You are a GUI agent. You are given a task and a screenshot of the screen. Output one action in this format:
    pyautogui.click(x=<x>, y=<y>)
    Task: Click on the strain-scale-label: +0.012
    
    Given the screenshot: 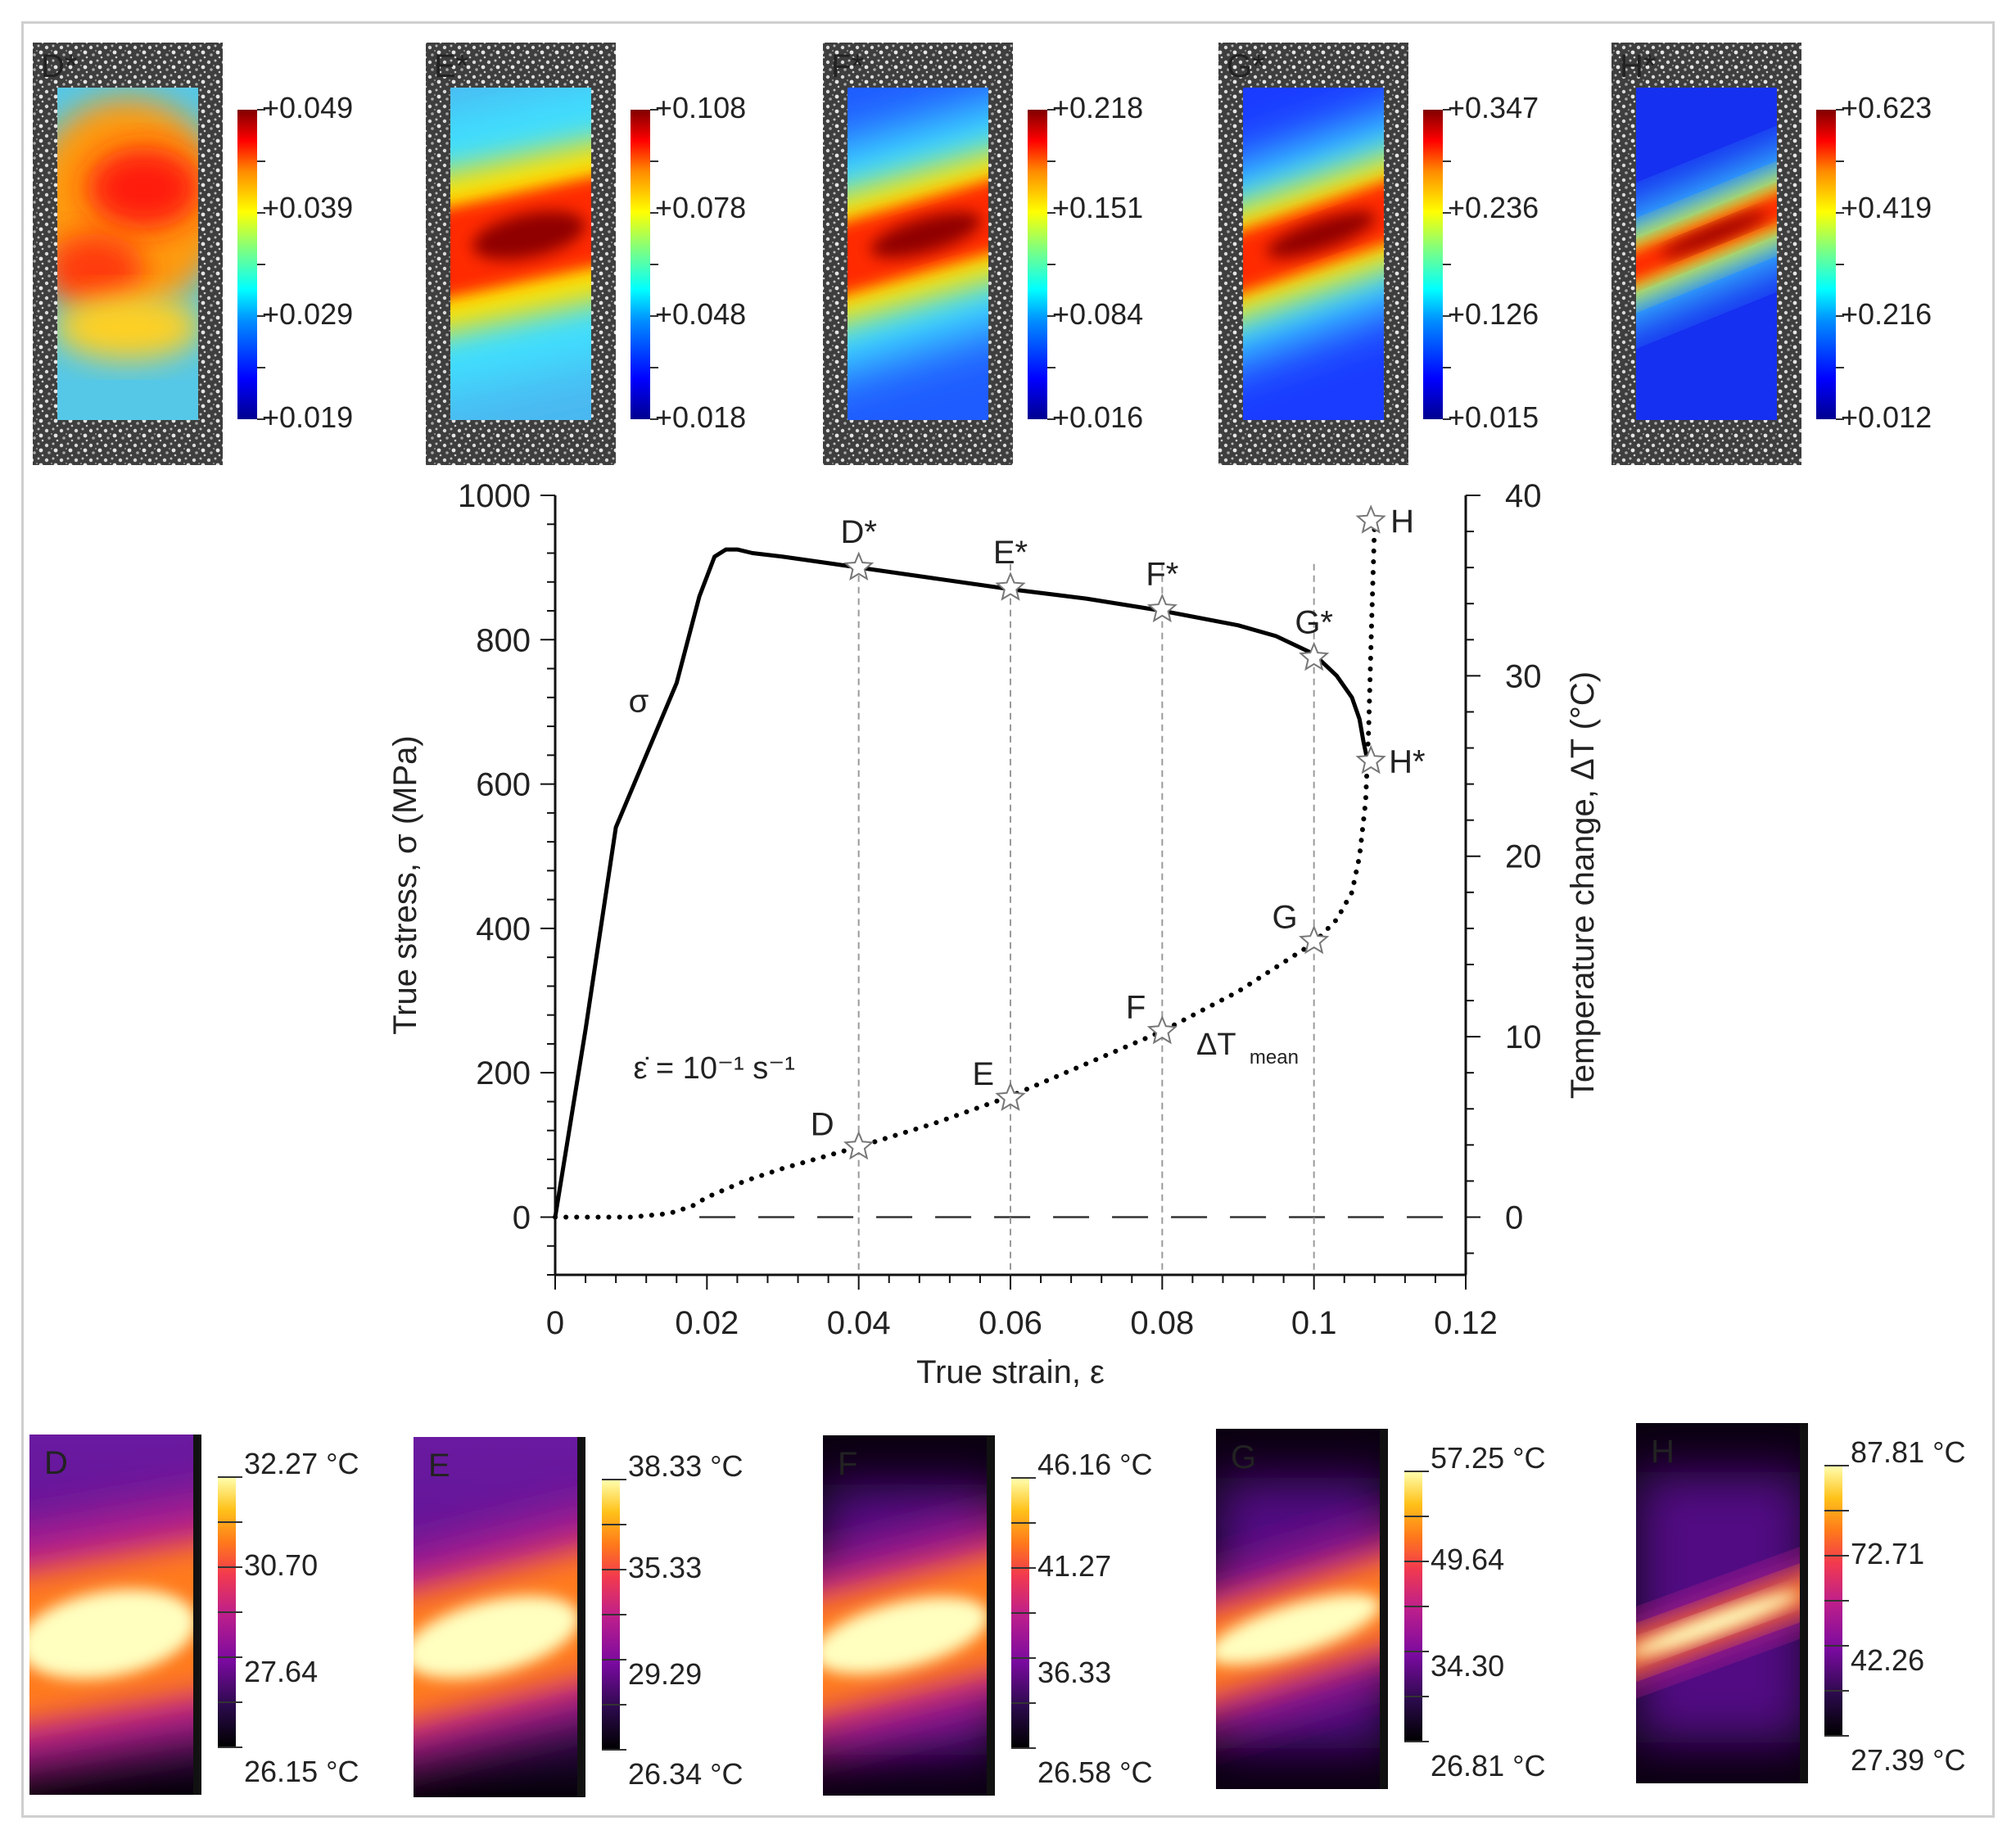 What is the action you would take?
    pyautogui.click(x=1887, y=417)
    